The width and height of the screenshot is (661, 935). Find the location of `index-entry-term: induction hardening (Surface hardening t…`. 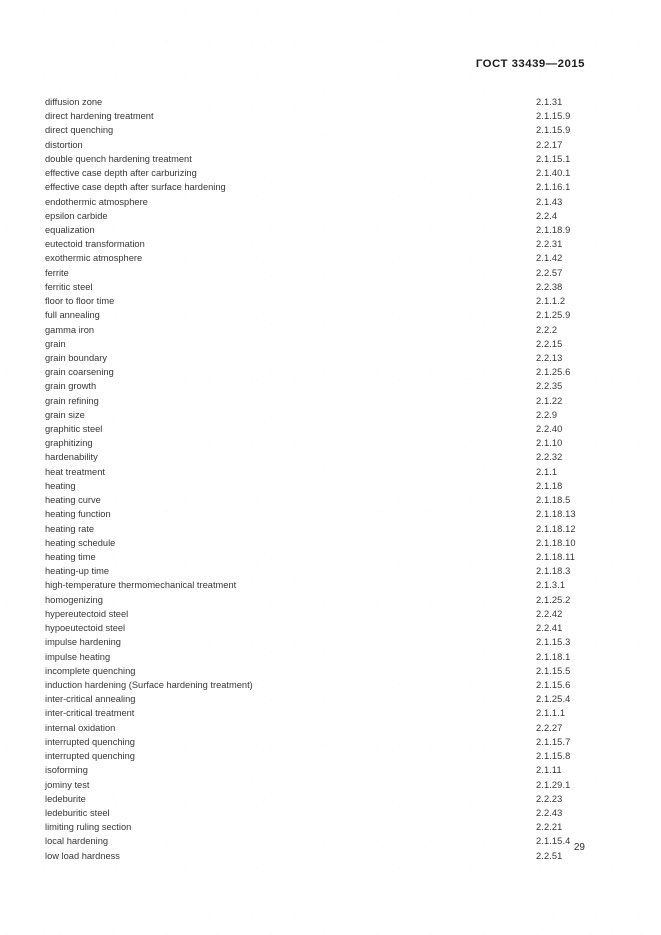

index-entry-term: induction hardening (Surface hardening t… is located at coordinates (149, 684).